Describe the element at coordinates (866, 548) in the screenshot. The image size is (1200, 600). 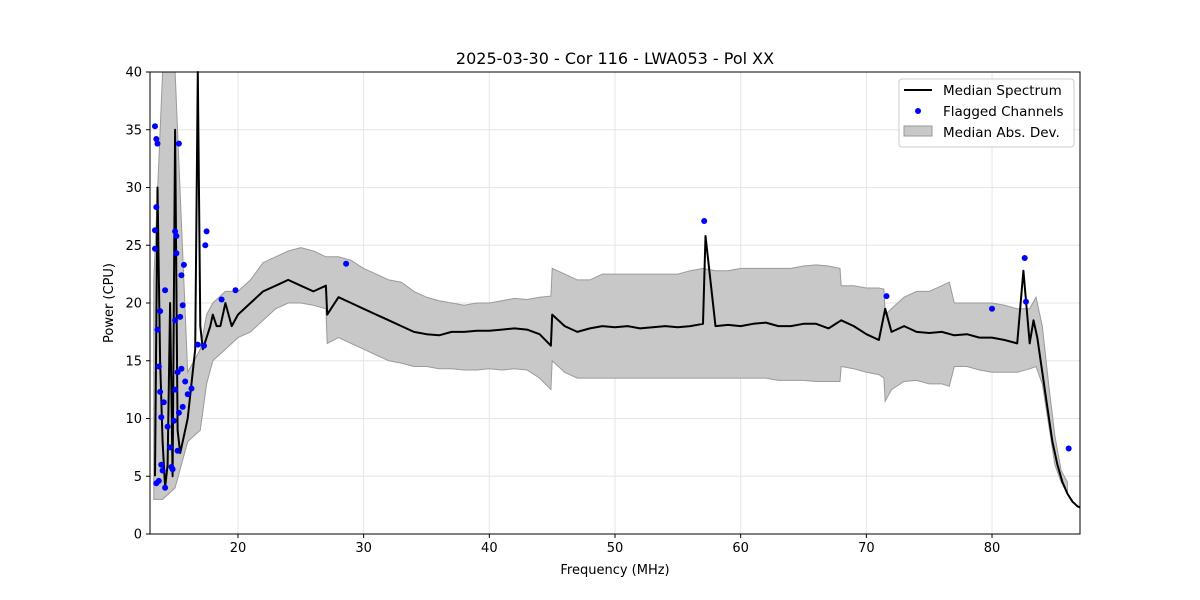
I see `x-tick-label: 70` at that location.